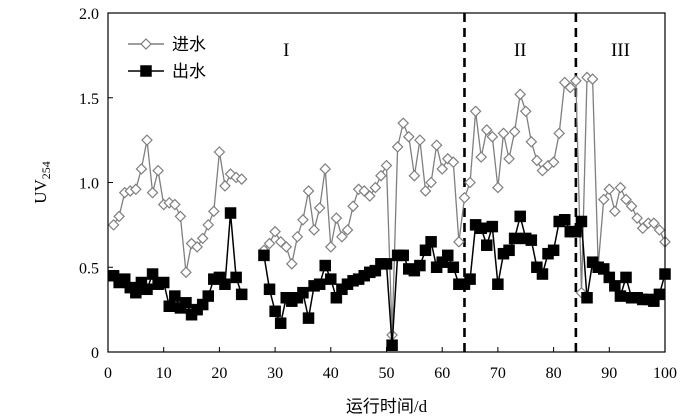  I want to click on x-tick-label: 80, so click(554, 373).